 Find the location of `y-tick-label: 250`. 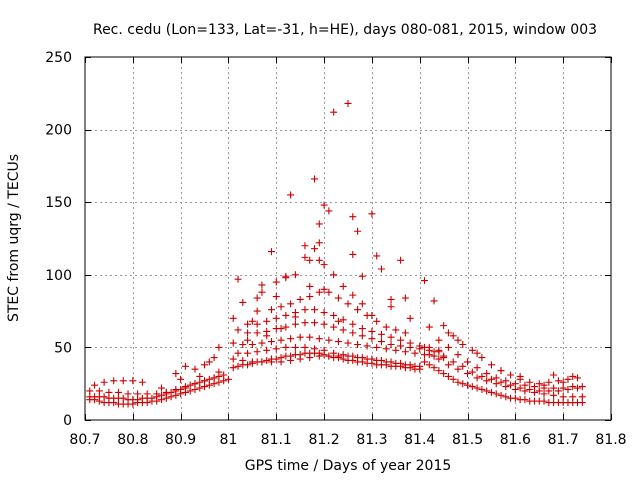

y-tick-label: 250 is located at coordinates (58, 58).